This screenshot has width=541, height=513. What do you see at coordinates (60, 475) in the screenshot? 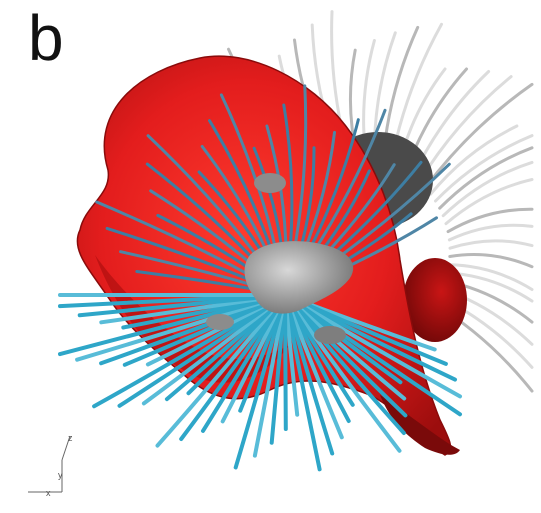
I see `axis-y-label: y` at bounding box center [60, 475].